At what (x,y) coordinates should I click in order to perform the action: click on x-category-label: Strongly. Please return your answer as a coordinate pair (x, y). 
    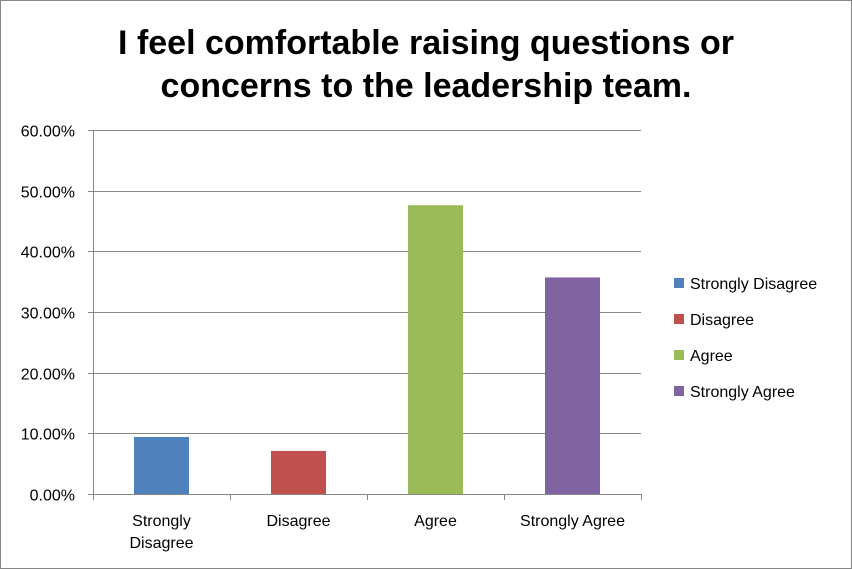
    Looking at the image, I should click on (161, 521).